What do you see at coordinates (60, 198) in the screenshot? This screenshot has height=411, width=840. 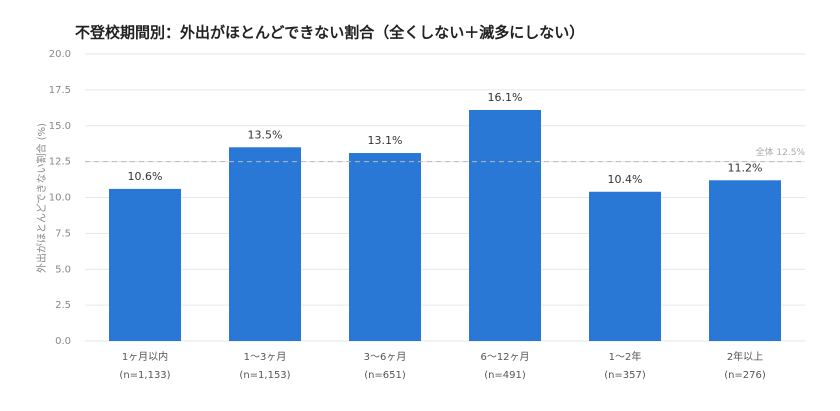 I see `y-tick-label: 10.0` at bounding box center [60, 198].